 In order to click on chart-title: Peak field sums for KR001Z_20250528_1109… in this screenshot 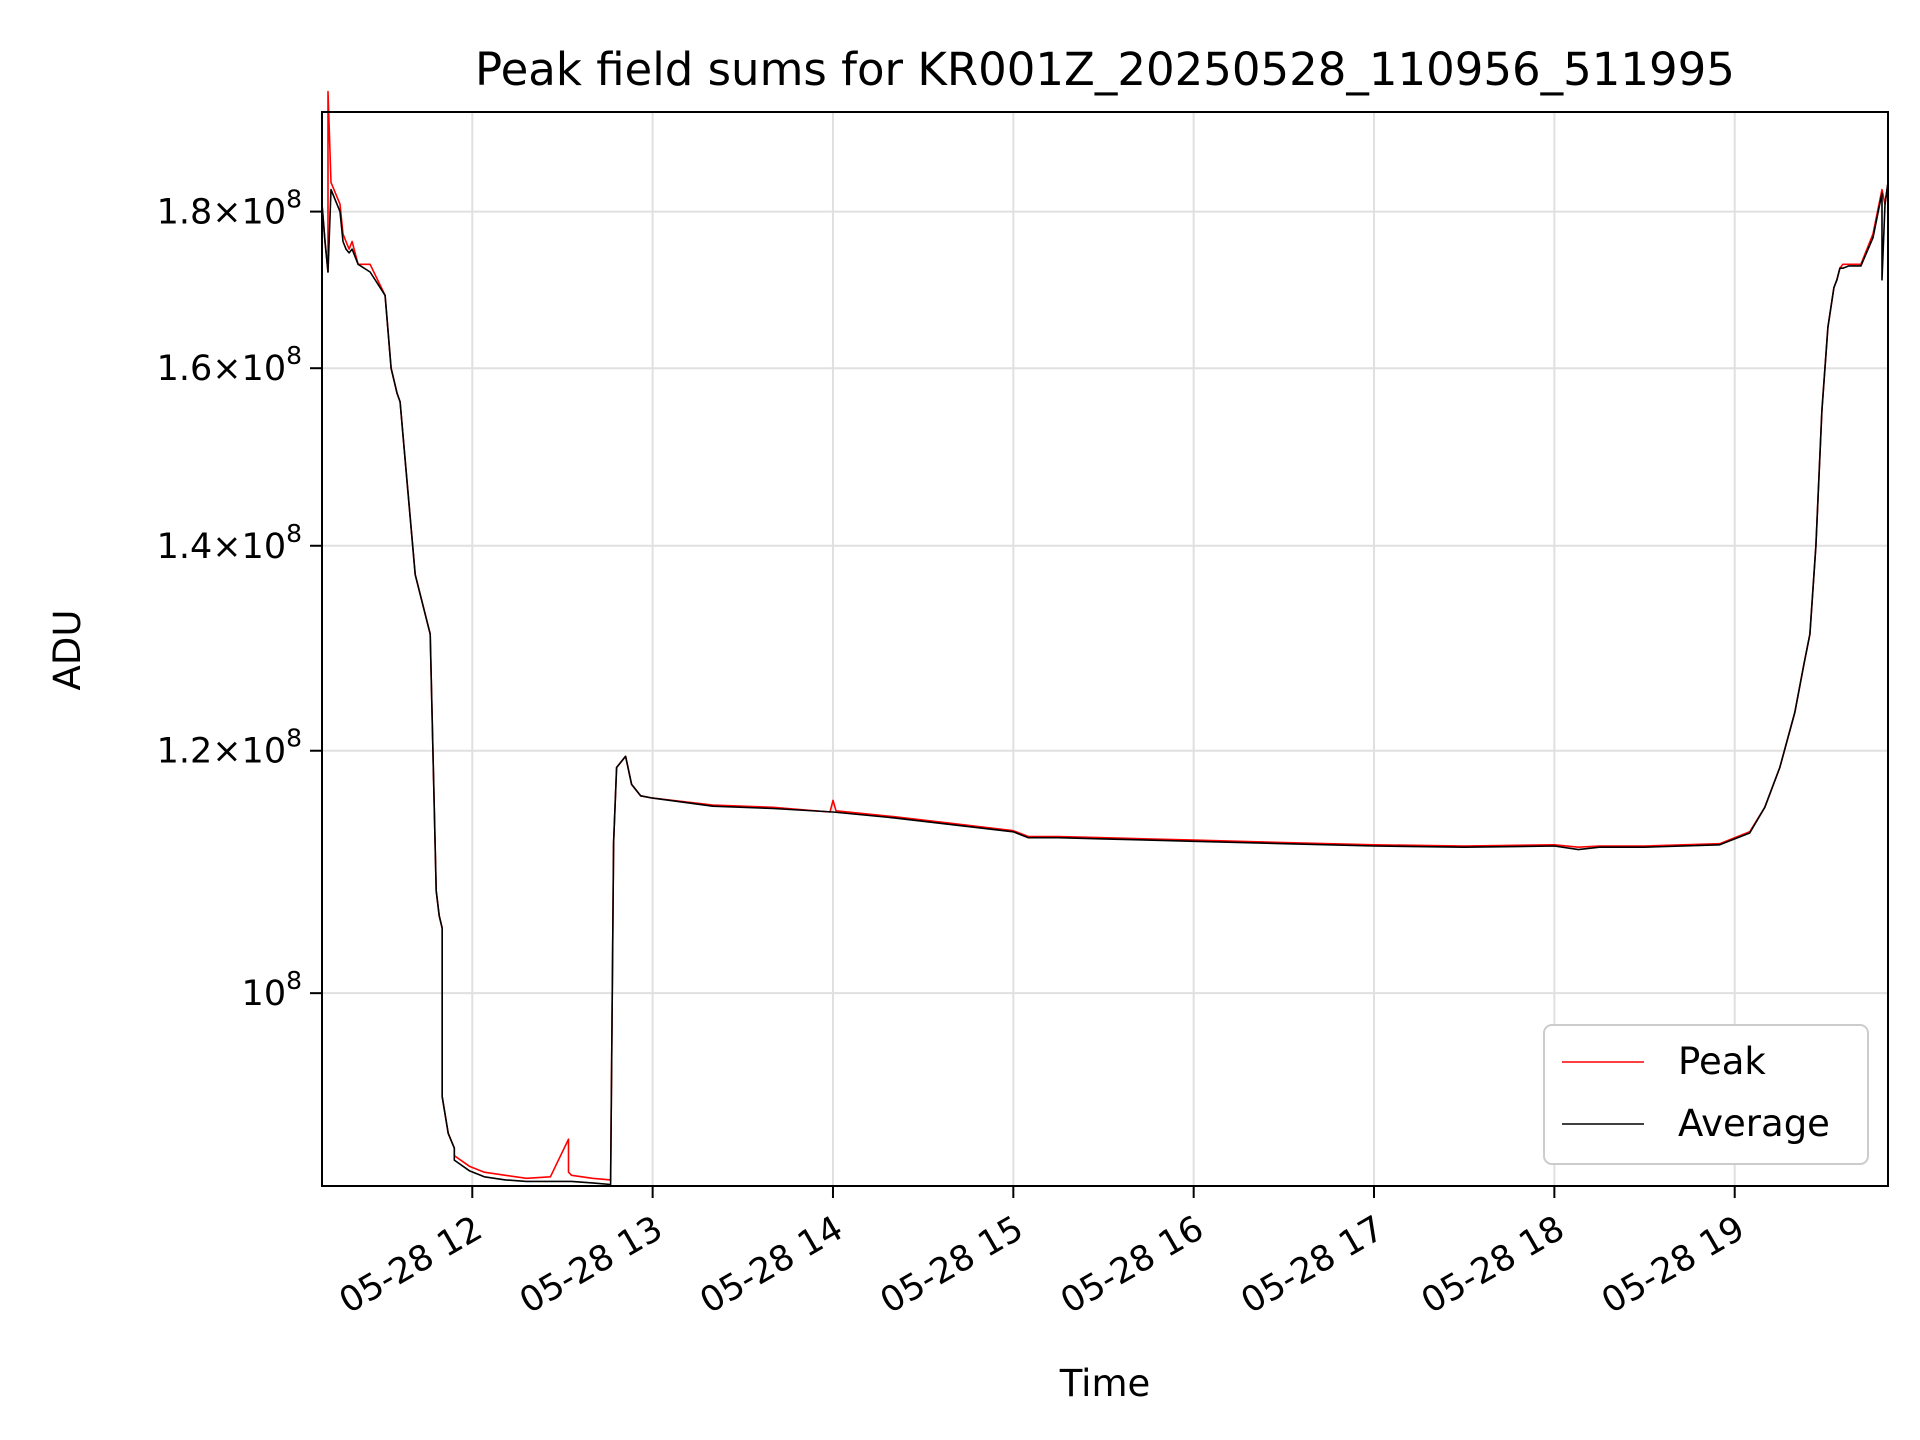, I will do `click(1105, 69)`.